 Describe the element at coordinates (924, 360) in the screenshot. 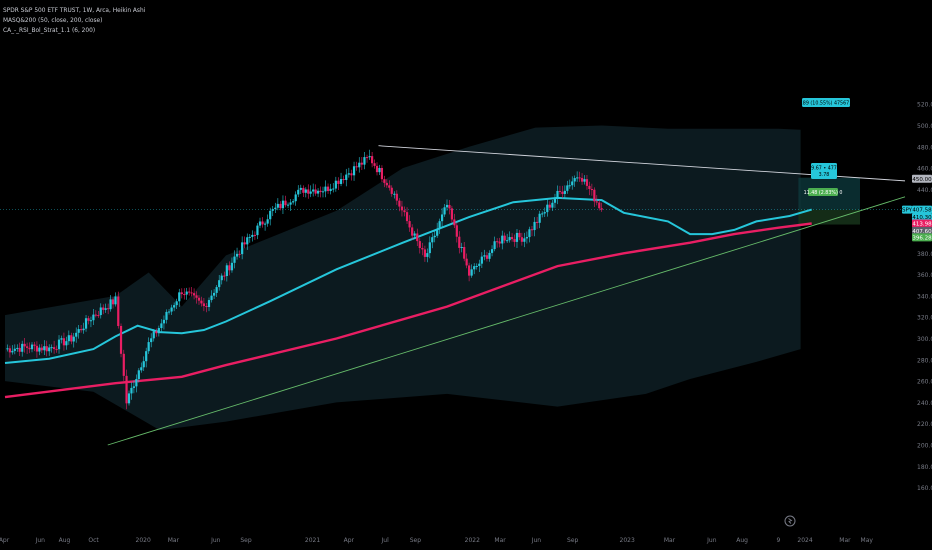

I see `price-axis-label: 280.00` at that location.